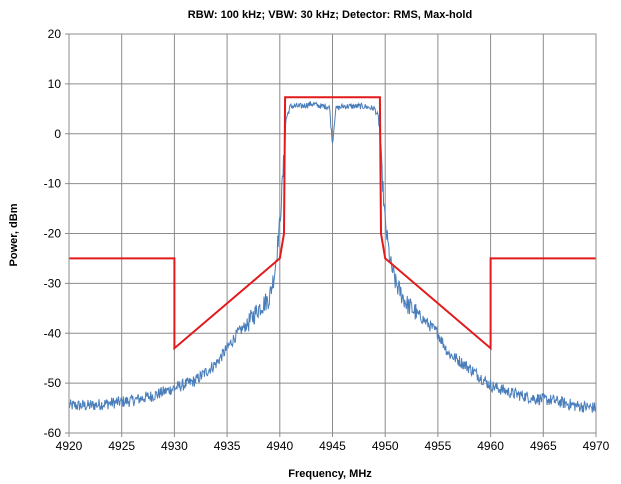 This screenshot has height=484, width=621. Describe the element at coordinates (385, 446) in the screenshot. I see `x-tick-label: 4950` at that location.